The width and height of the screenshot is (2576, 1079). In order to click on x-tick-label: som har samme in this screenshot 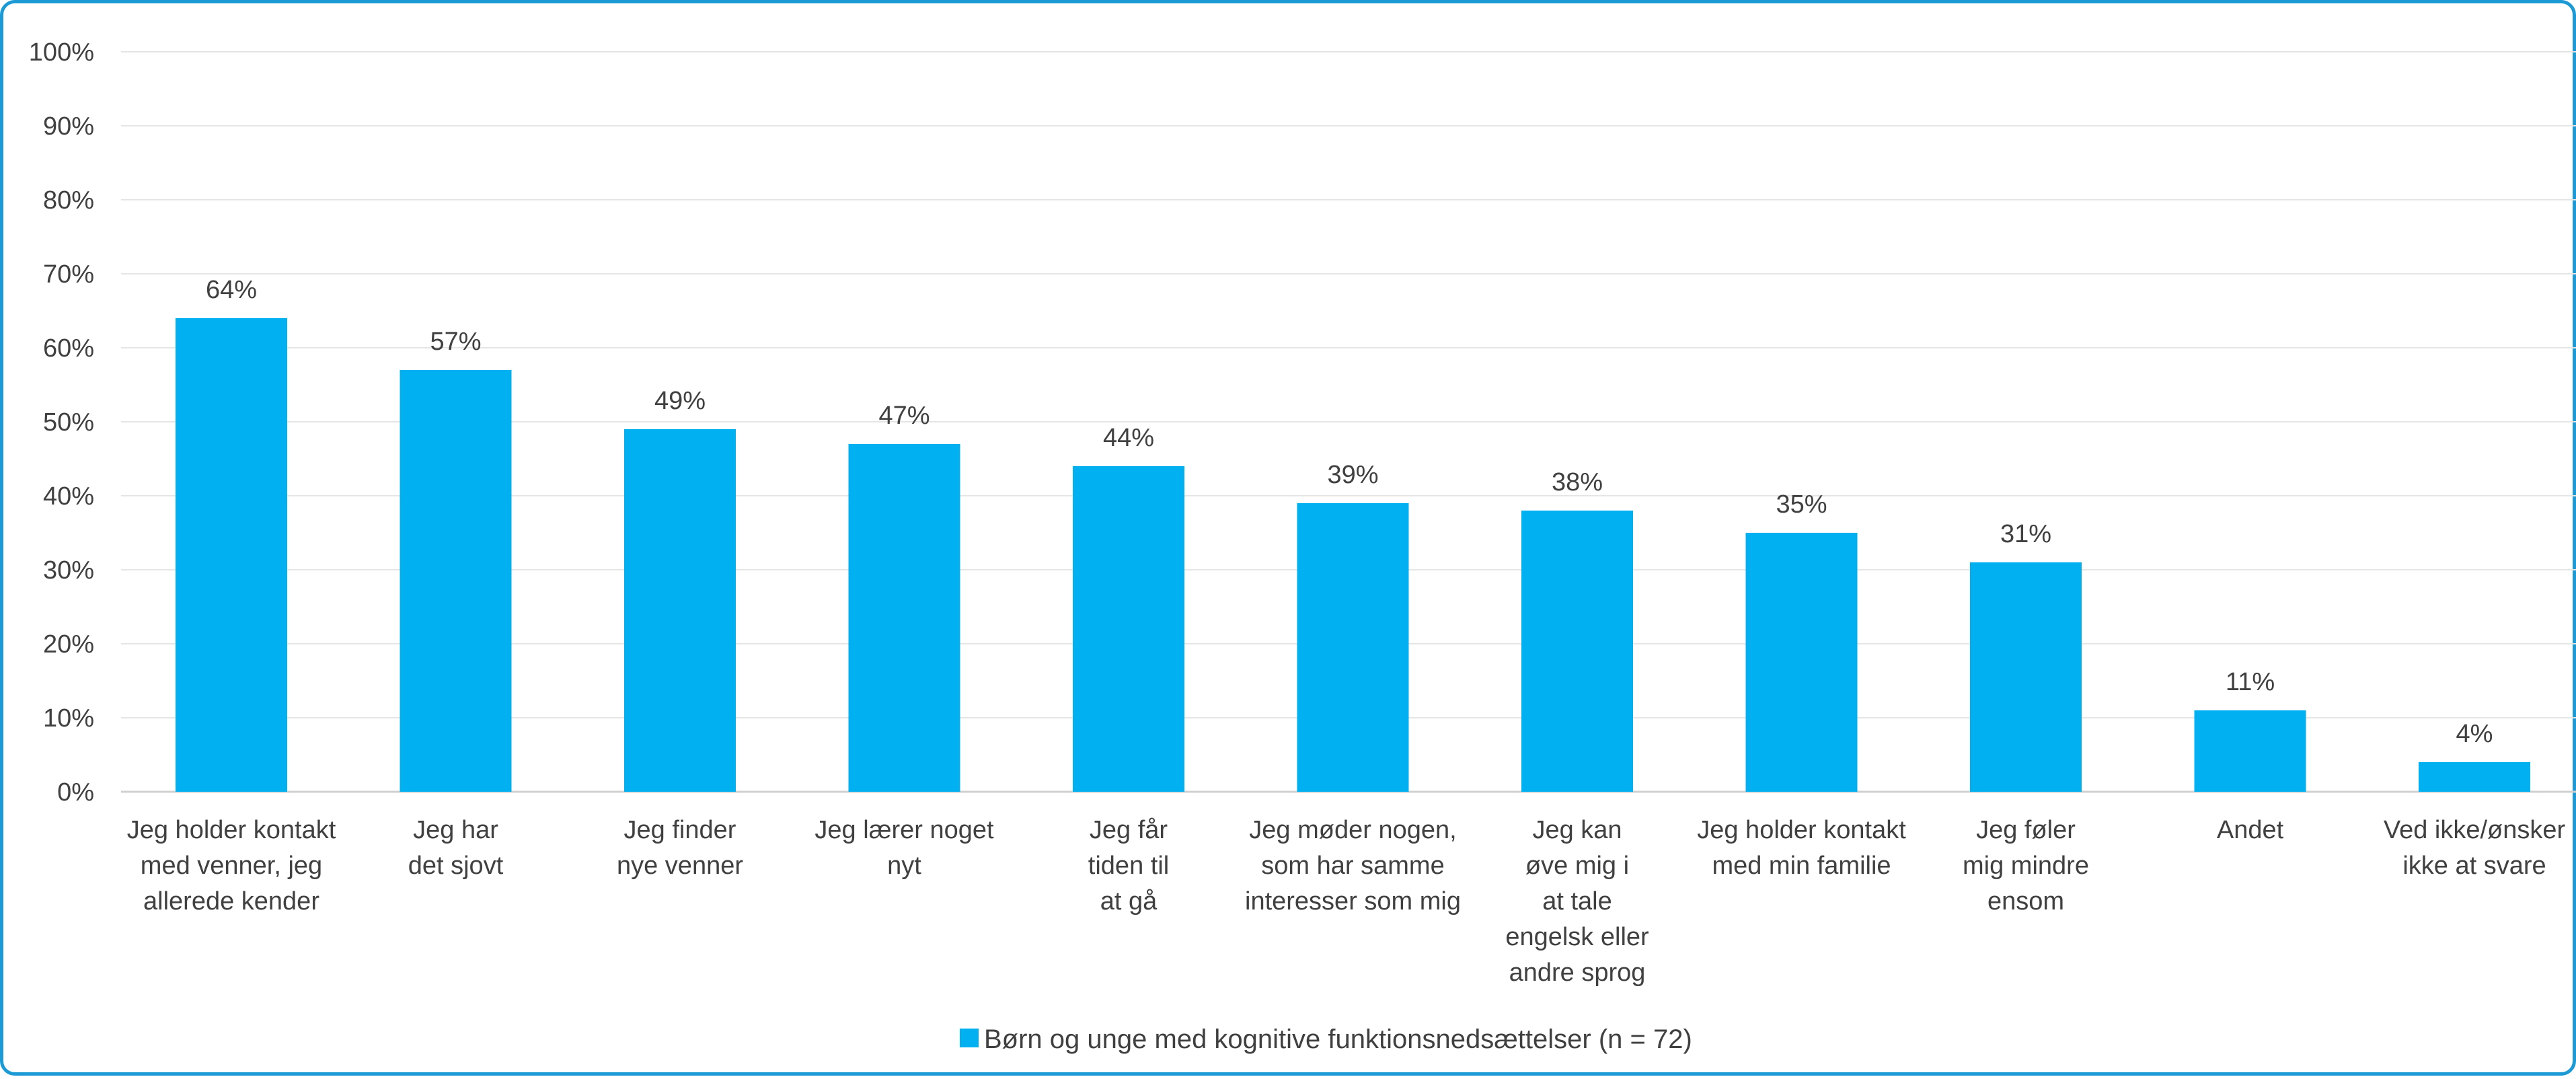, I will do `click(1352, 866)`.